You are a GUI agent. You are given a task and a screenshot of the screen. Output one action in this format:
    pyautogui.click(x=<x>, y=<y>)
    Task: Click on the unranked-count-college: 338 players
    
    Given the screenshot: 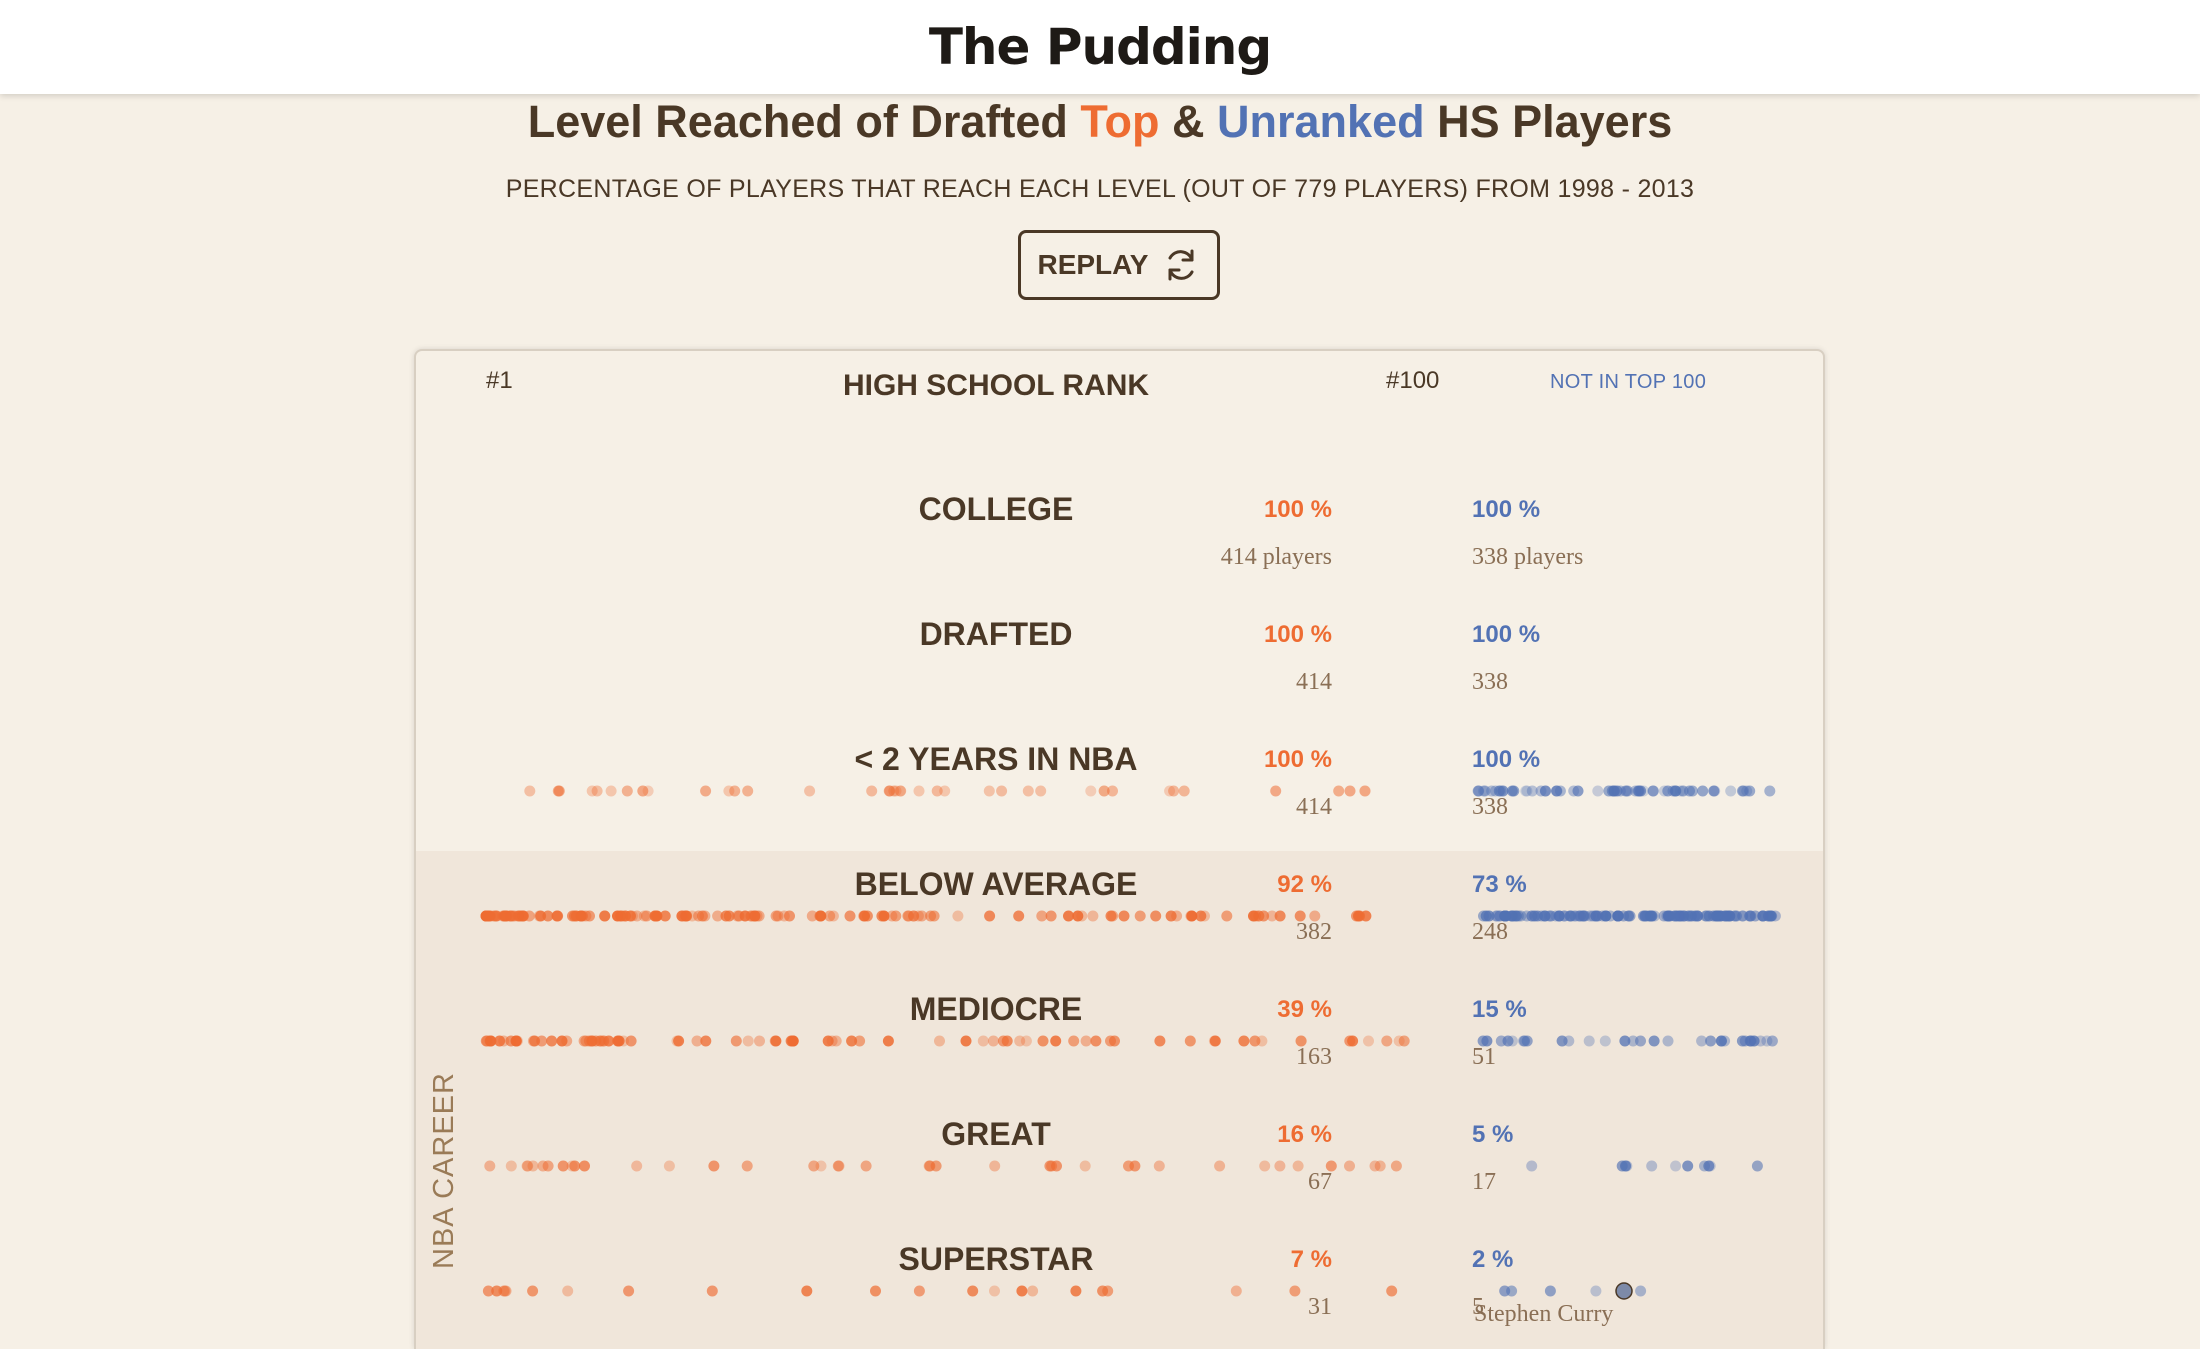 What is the action you would take?
    pyautogui.click(x=1528, y=557)
    